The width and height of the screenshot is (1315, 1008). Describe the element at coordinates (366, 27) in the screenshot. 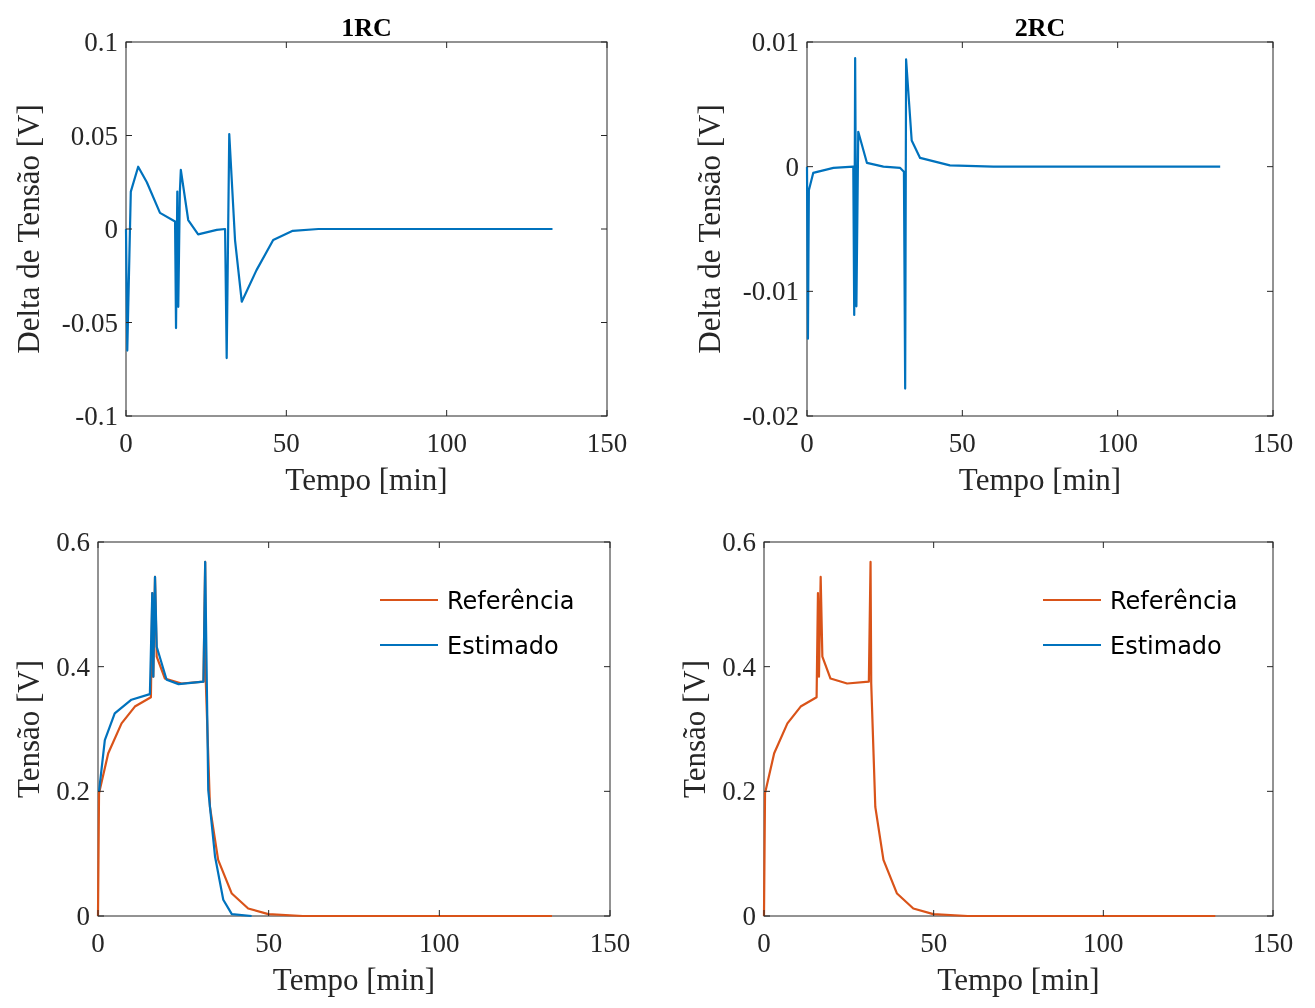

I see `chart-title: 1RC` at that location.